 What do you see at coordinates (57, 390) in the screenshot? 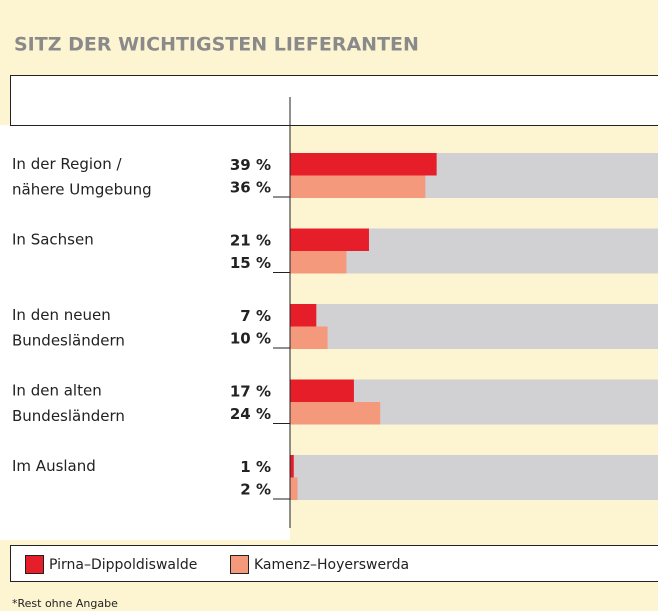
I see `category-label: In den alten` at bounding box center [57, 390].